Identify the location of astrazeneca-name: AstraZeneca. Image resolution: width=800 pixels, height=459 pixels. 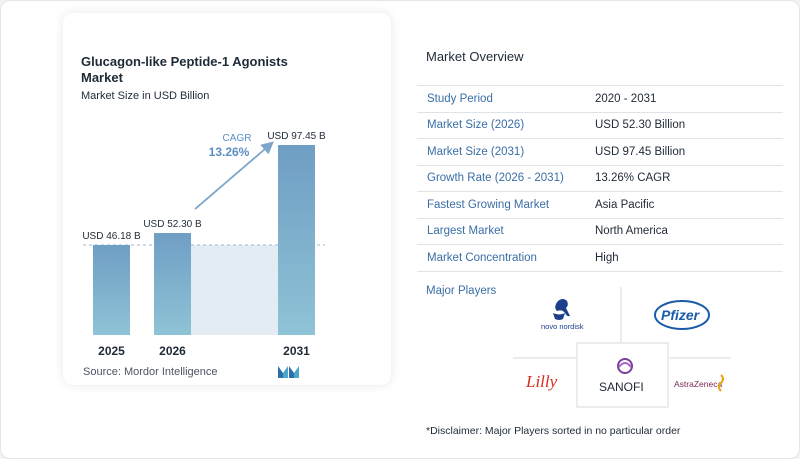
(698, 384).